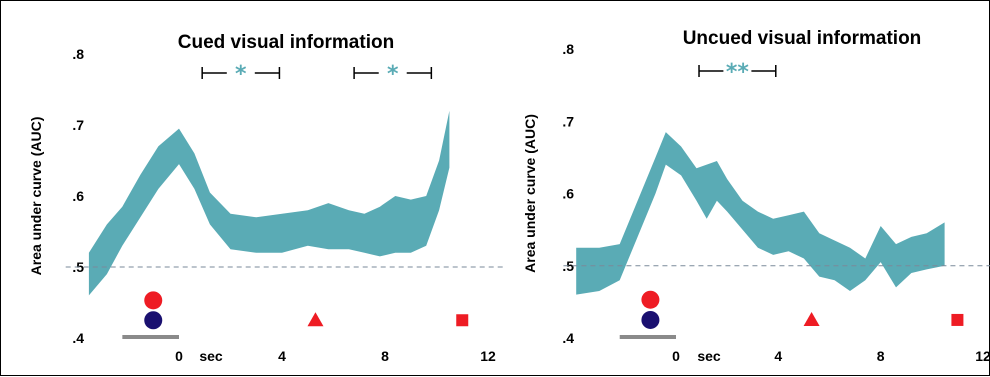 The width and height of the screenshot is (990, 377). I want to click on significance-star: **, so click(738, 72).